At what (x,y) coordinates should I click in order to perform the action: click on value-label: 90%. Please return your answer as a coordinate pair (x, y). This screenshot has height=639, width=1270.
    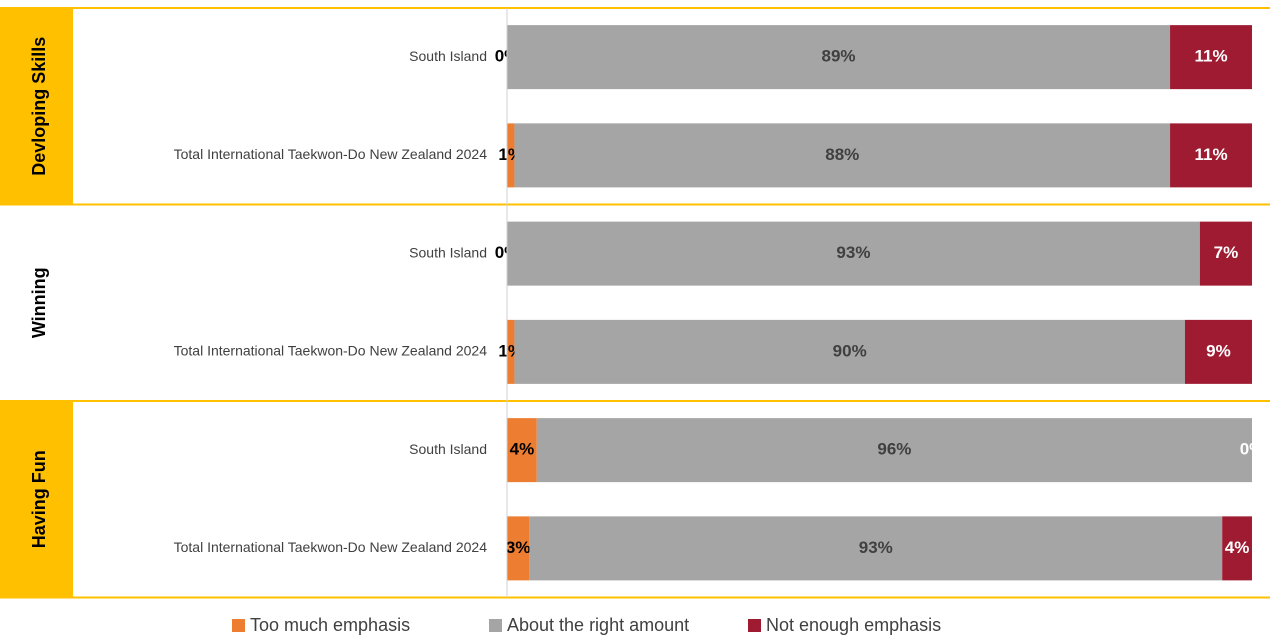
    Looking at the image, I should click on (850, 350).